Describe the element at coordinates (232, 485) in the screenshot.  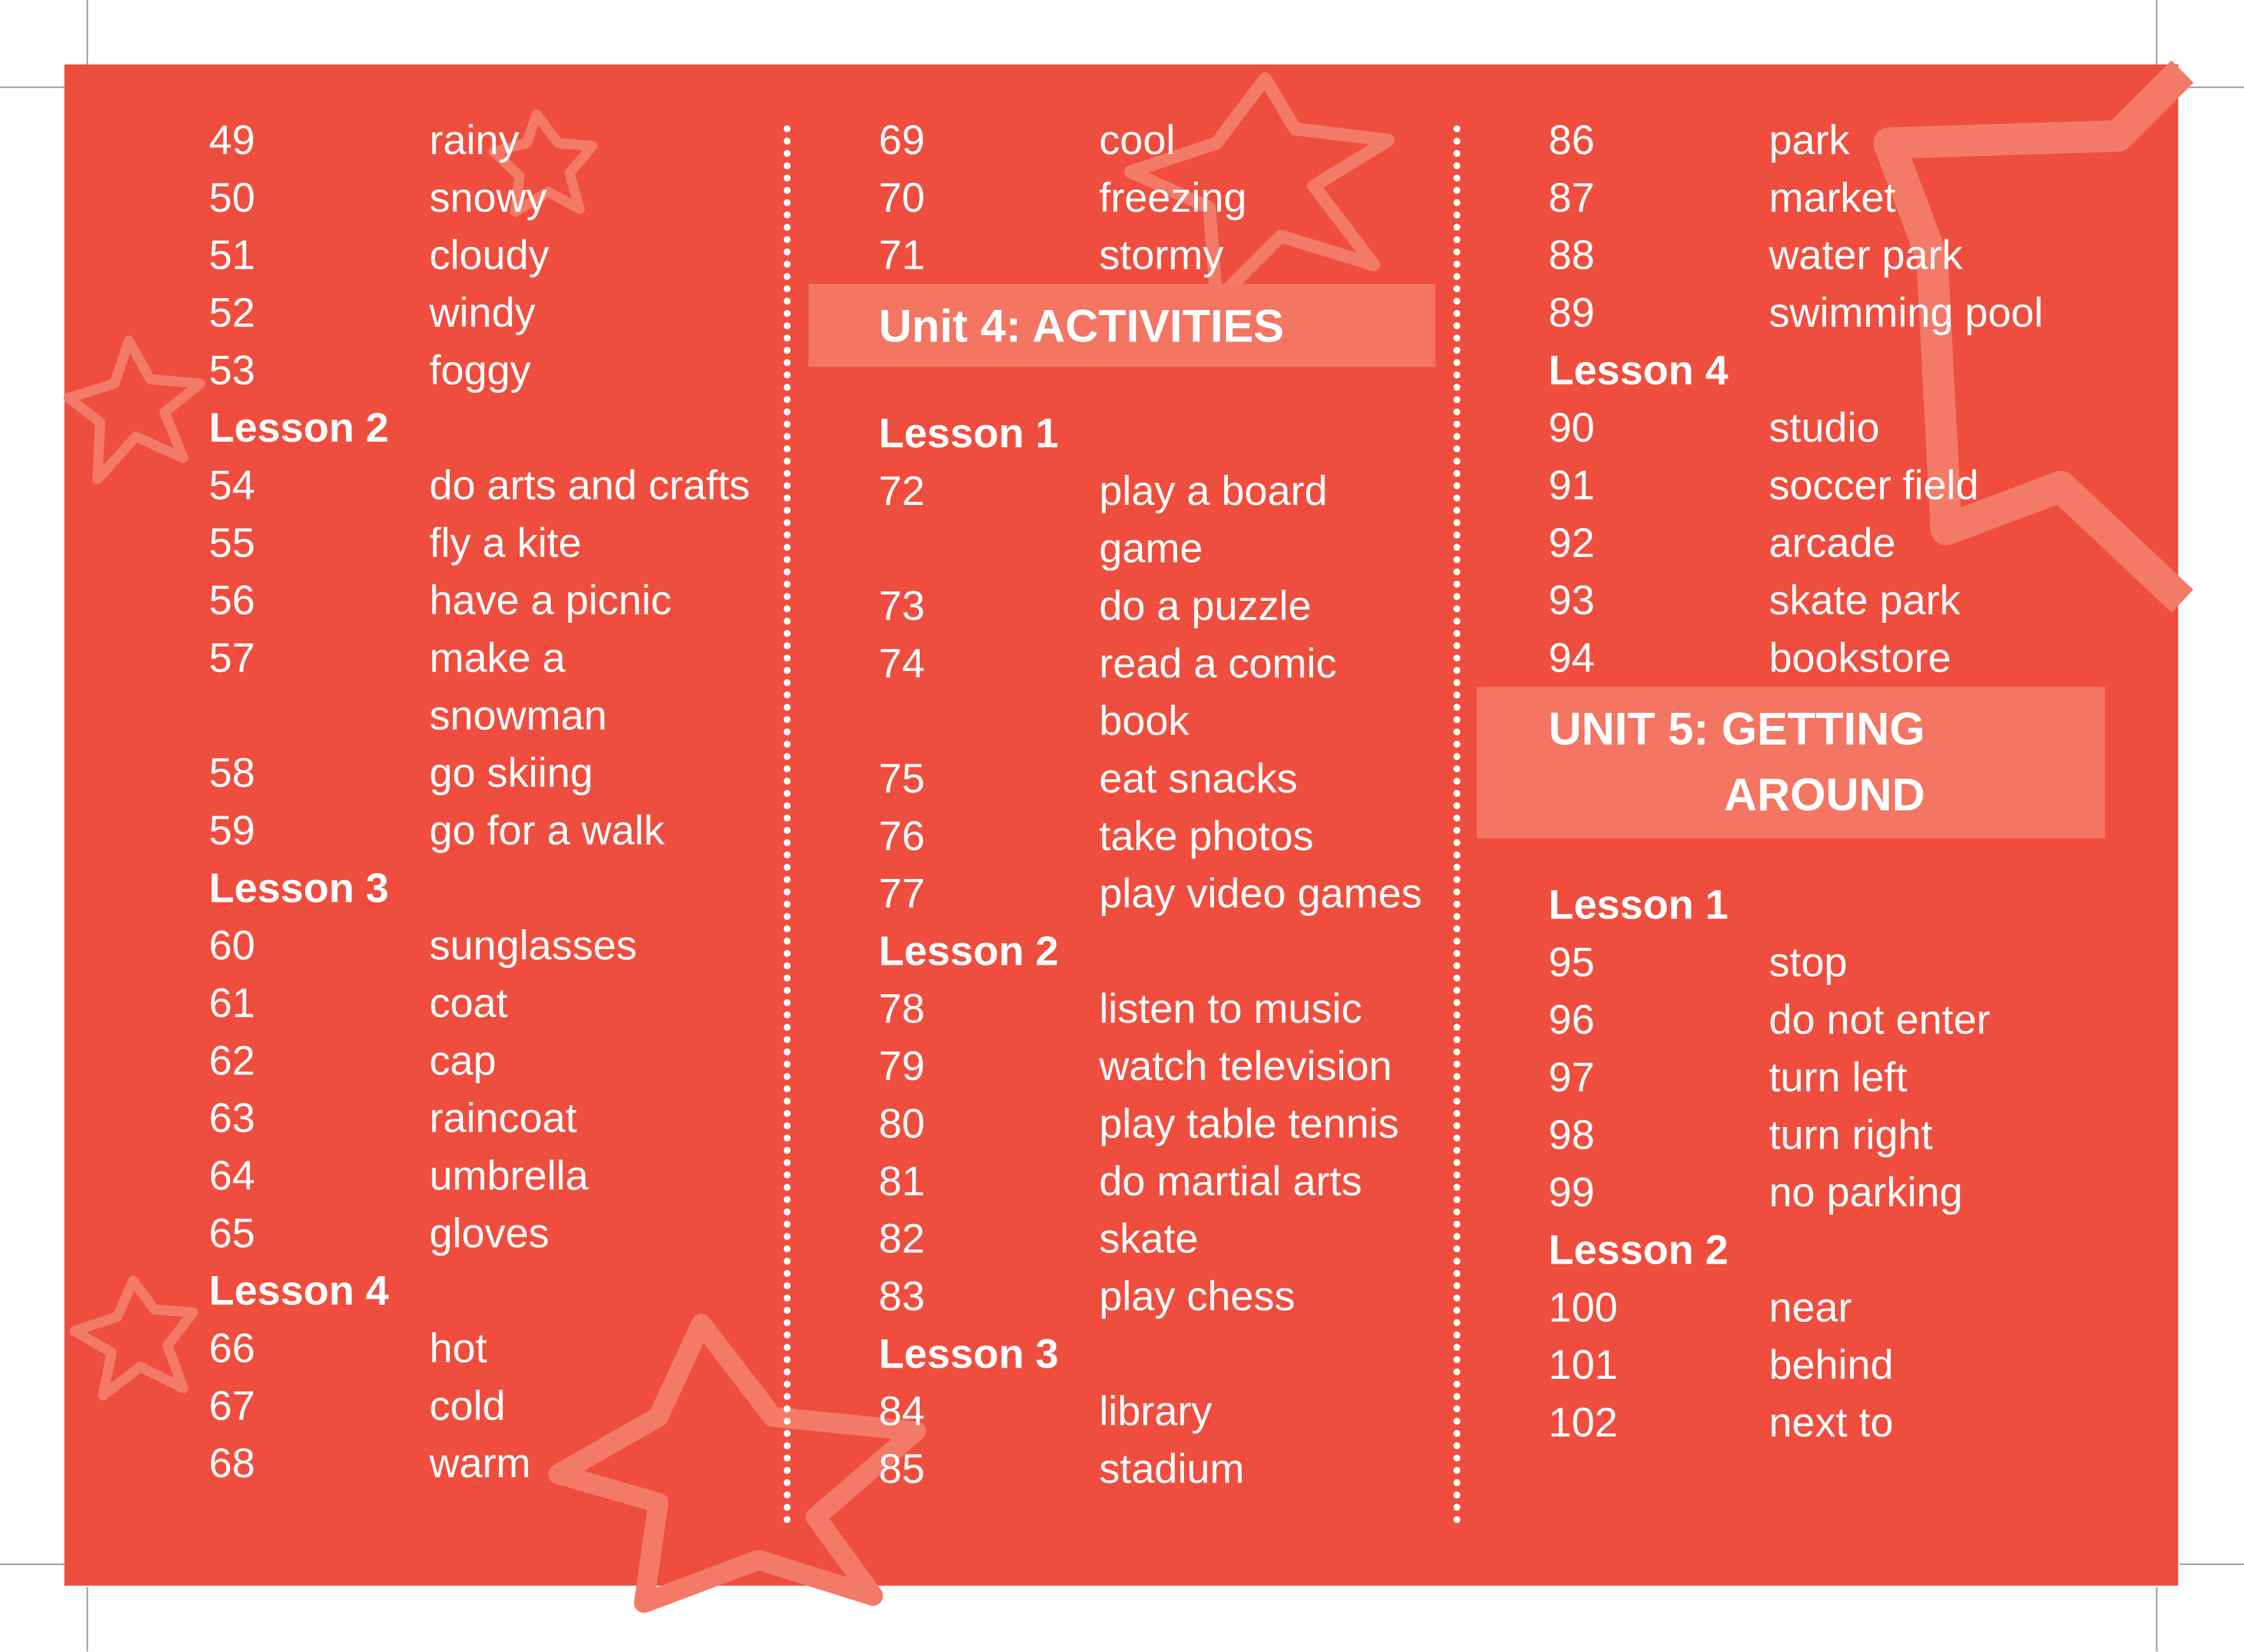
I see `item-number: 54` at that location.